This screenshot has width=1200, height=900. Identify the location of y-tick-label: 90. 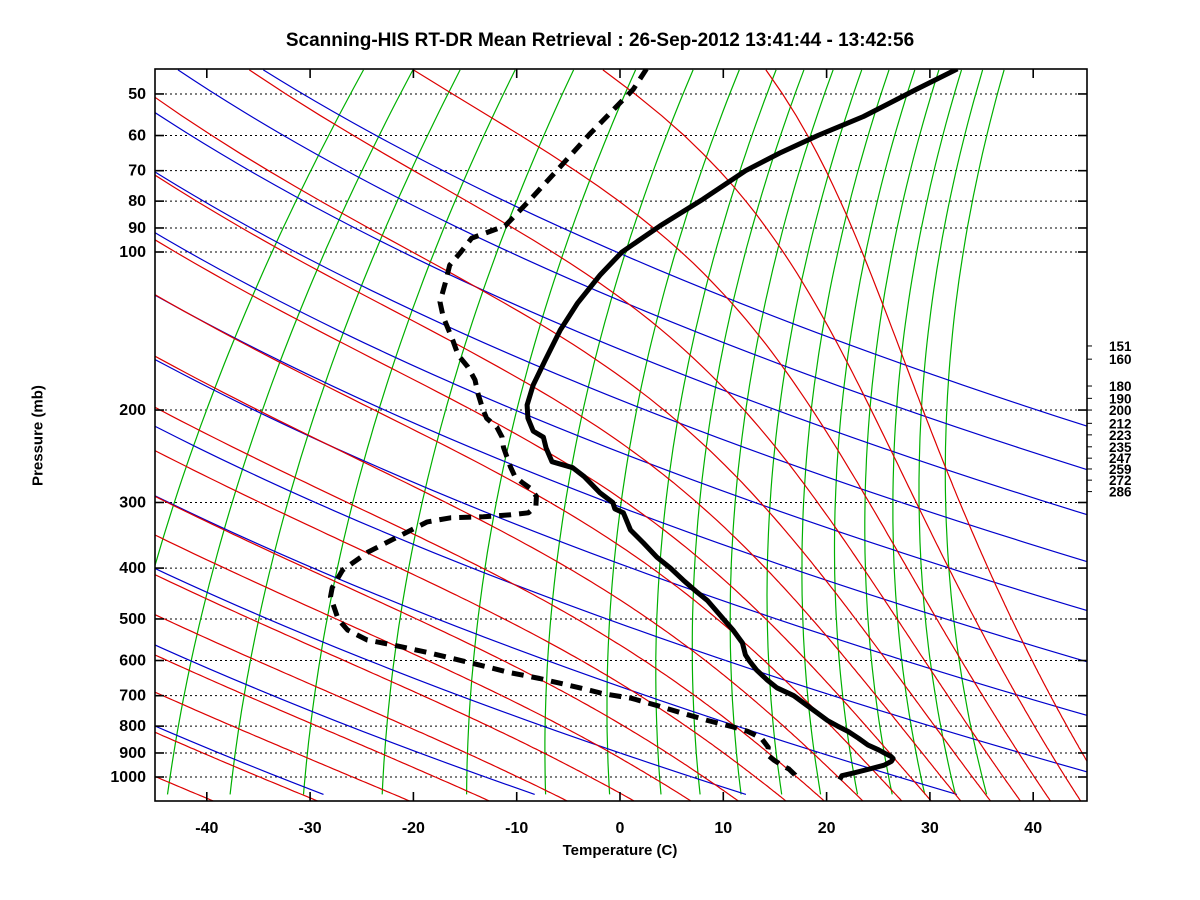
(137, 228).